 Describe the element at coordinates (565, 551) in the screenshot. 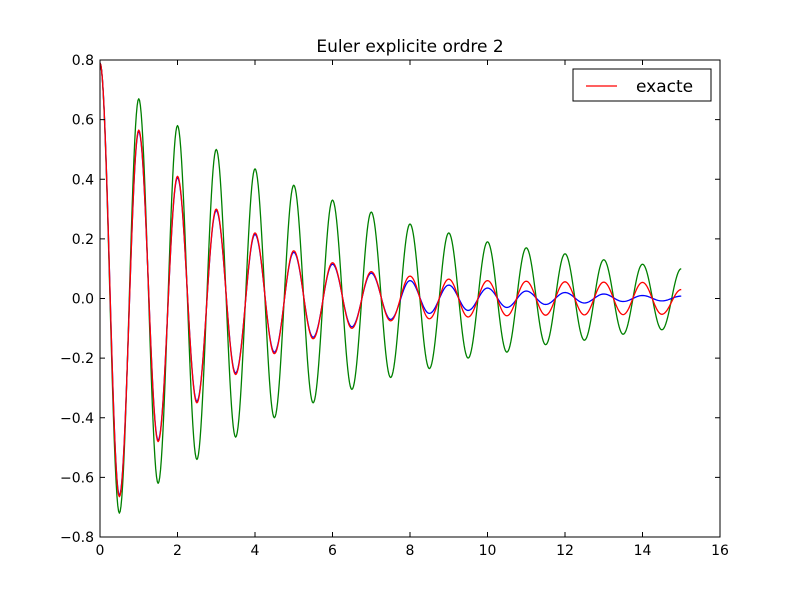

I see `x-tick-label: 12` at that location.